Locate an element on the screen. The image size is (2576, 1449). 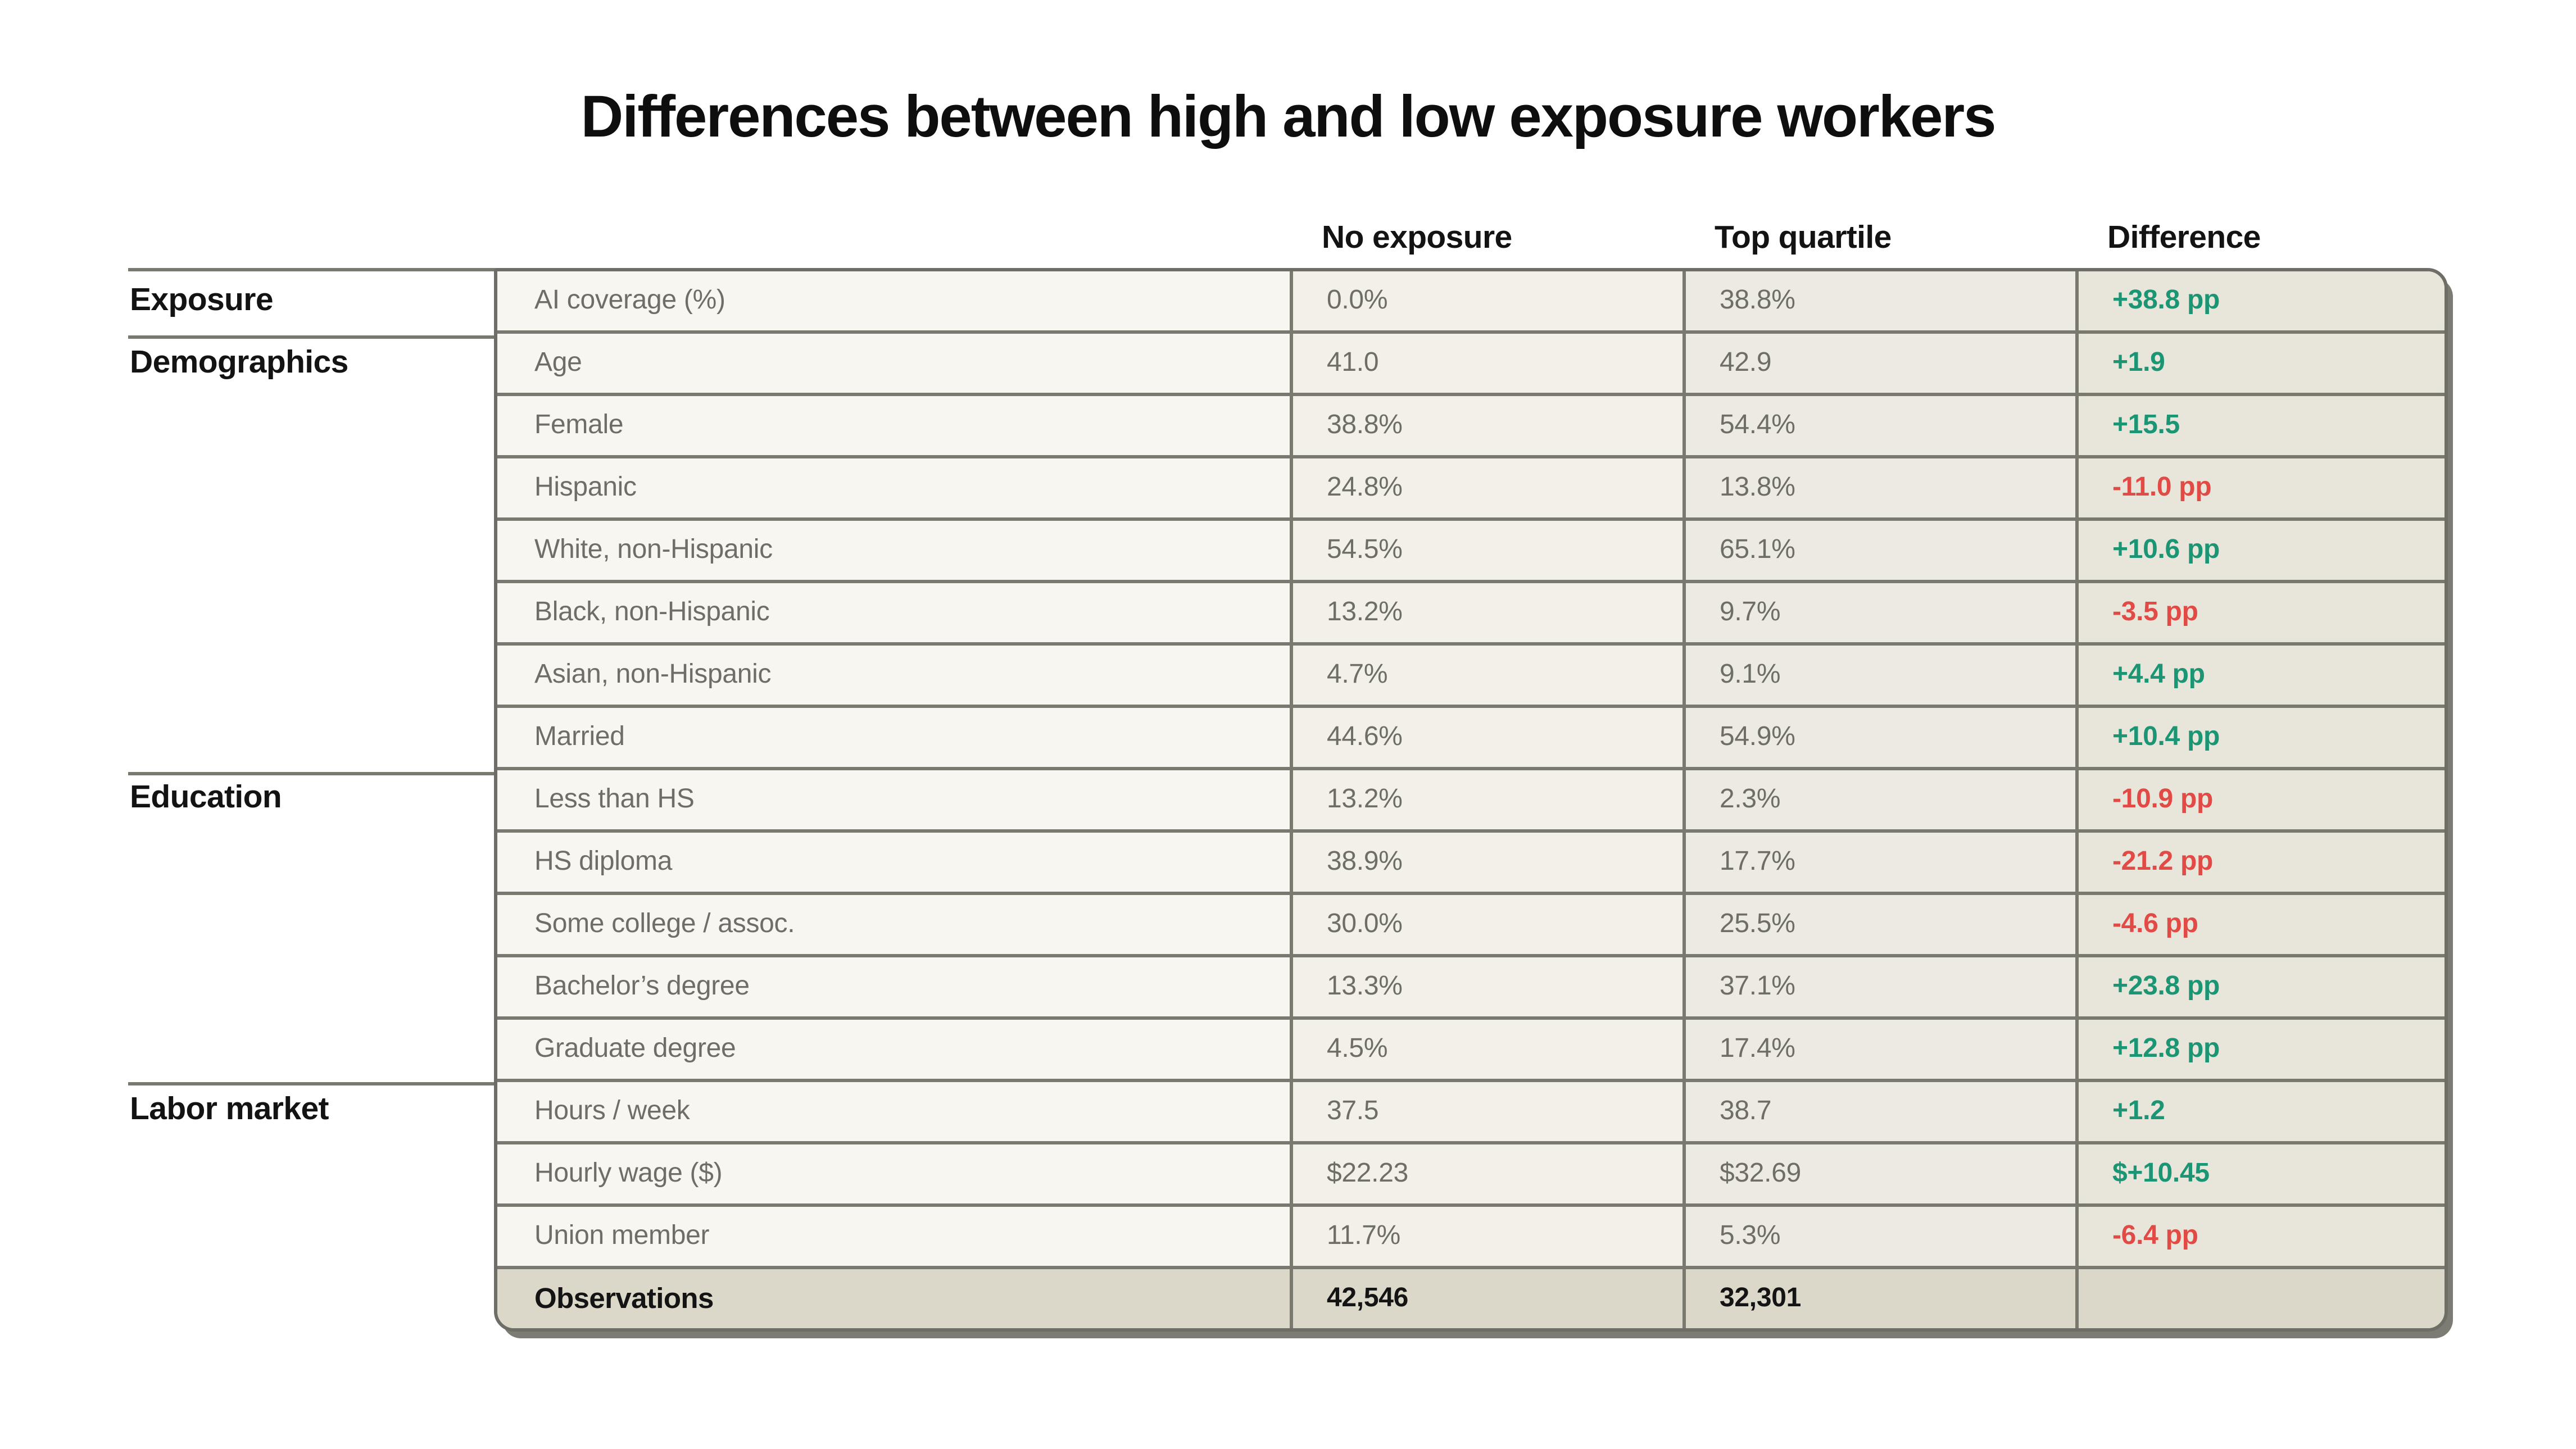
table-row: Some college / assoc. 30.0% 25.5% -4.6 pp is located at coordinates (1471, 923).